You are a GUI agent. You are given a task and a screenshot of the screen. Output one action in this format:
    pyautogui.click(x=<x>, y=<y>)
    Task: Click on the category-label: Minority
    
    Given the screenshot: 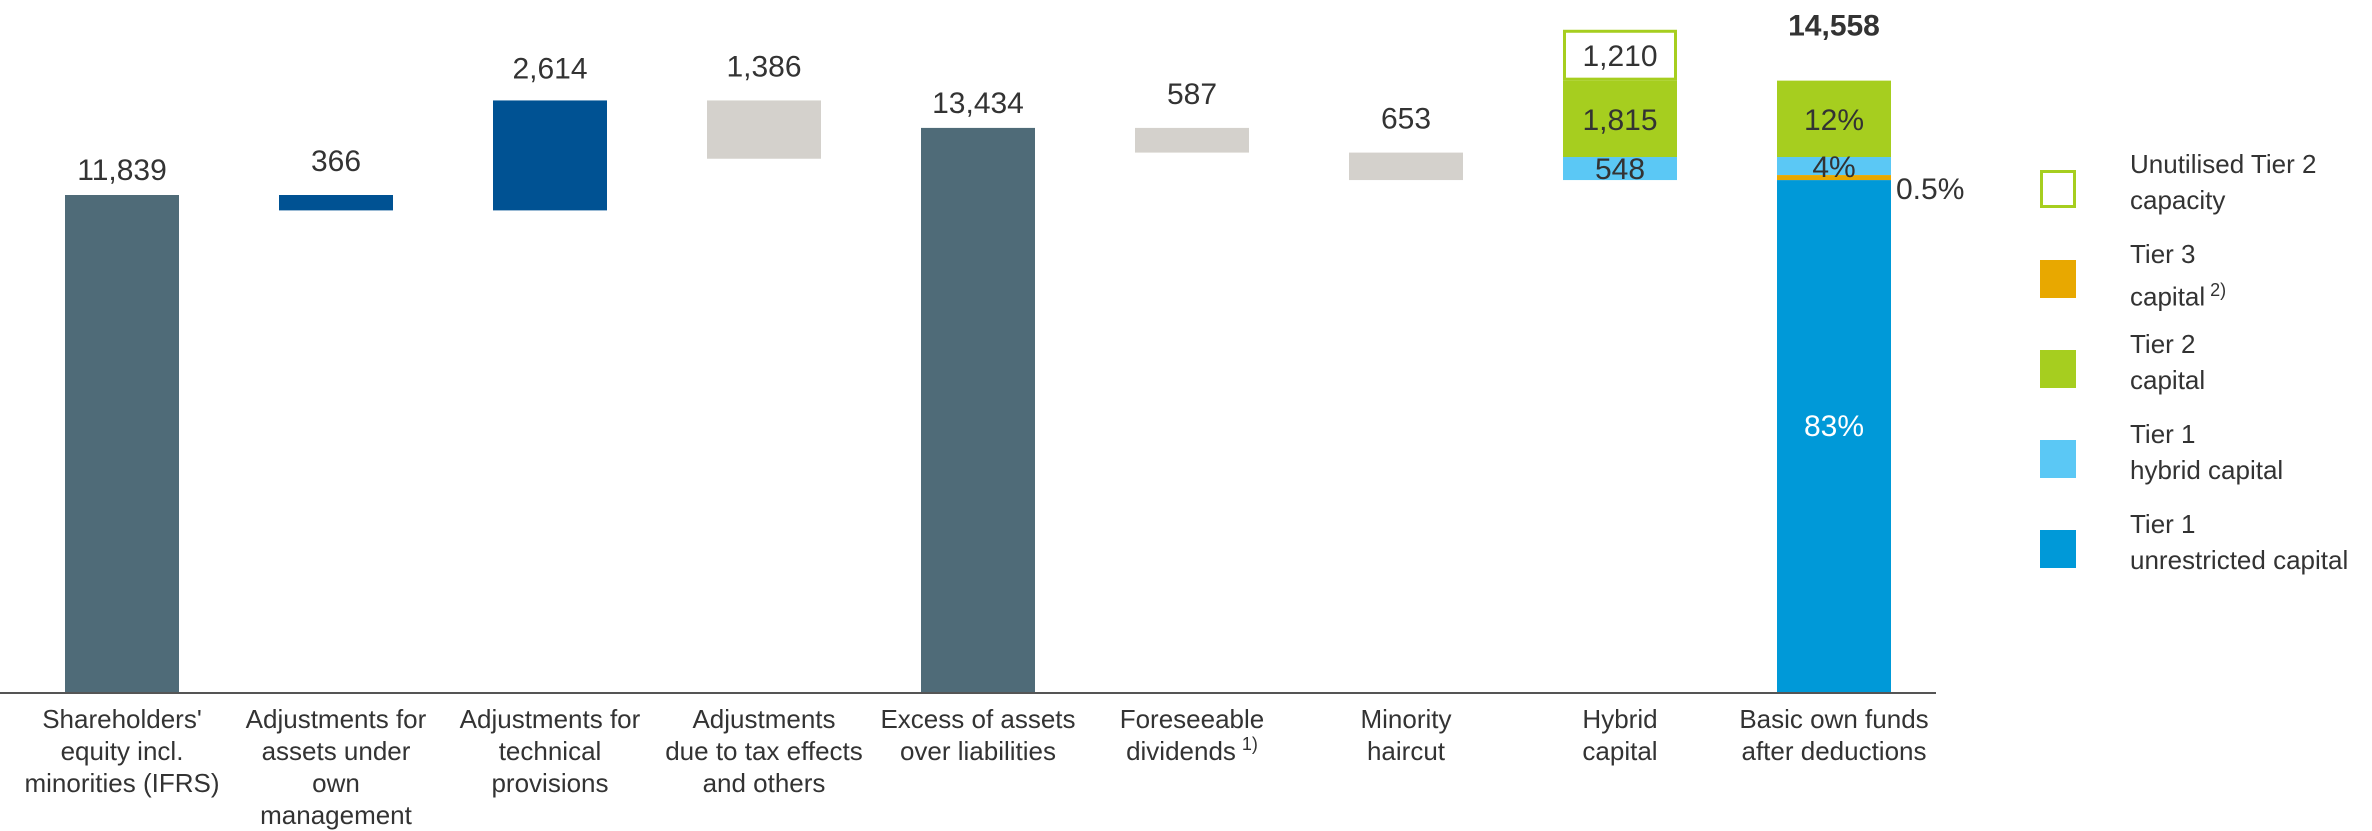 What is the action you would take?
    pyautogui.click(x=1405, y=719)
    